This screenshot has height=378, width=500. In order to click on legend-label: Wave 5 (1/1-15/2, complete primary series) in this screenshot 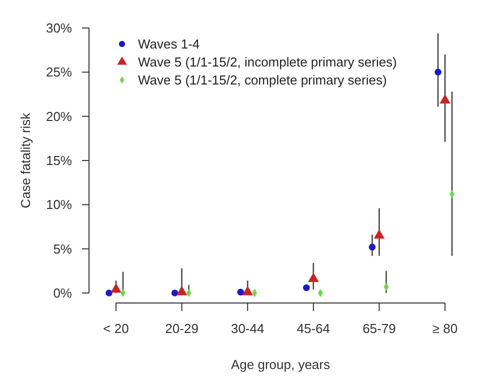, I will do `click(262, 80)`.